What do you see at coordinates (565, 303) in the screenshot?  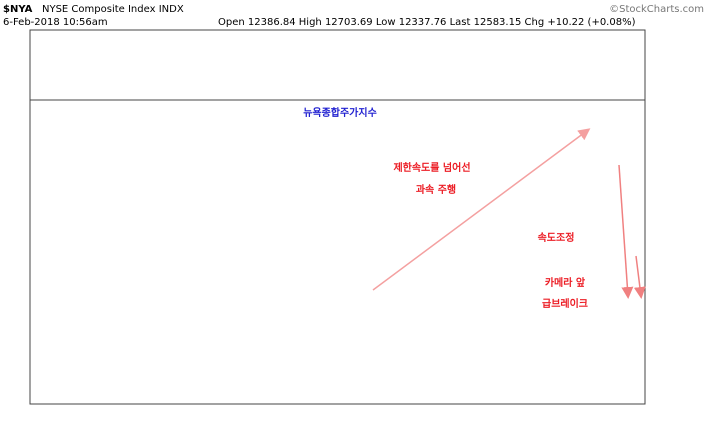 I see `annotation: 급브레이크` at bounding box center [565, 303].